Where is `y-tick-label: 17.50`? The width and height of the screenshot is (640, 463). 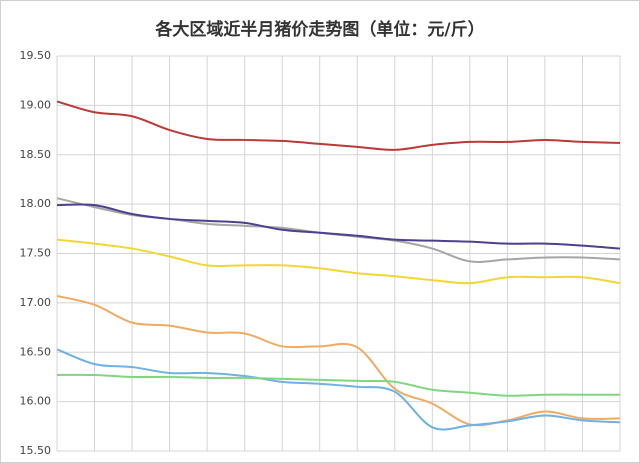 y-tick-label: 17.50 is located at coordinates (36, 253).